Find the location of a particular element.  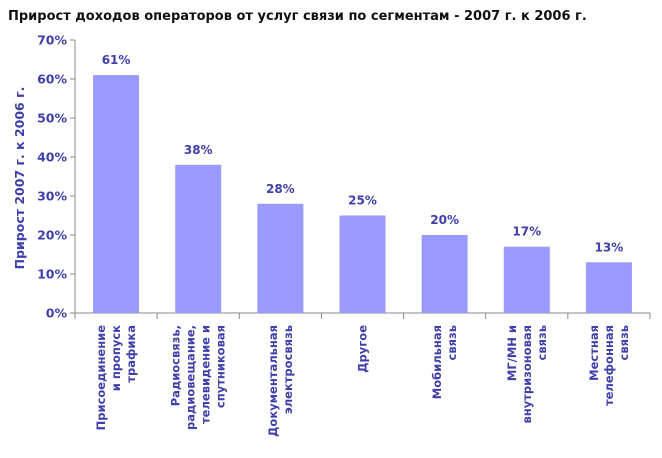

data-label: 25% is located at coordinates (362, 201).